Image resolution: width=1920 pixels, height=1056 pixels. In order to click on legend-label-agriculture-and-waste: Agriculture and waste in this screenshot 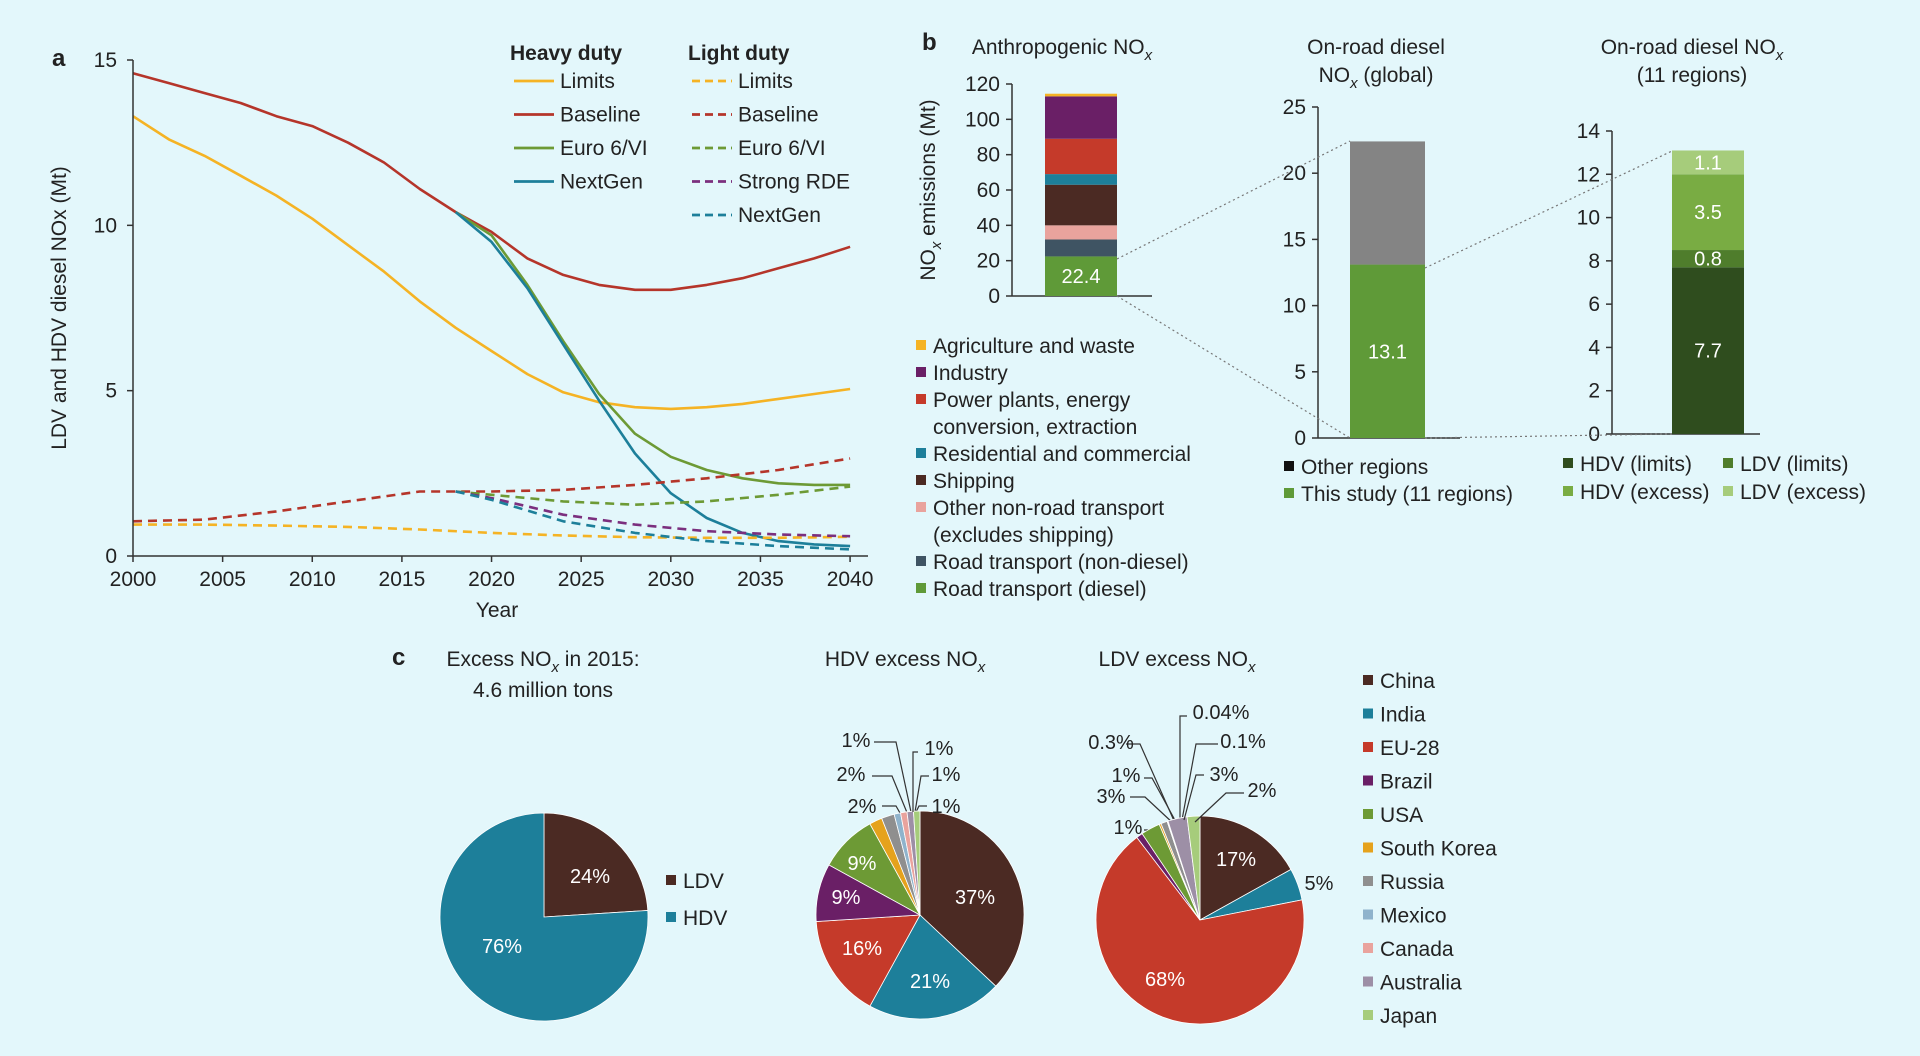, I will do `click(1034, 346)`.